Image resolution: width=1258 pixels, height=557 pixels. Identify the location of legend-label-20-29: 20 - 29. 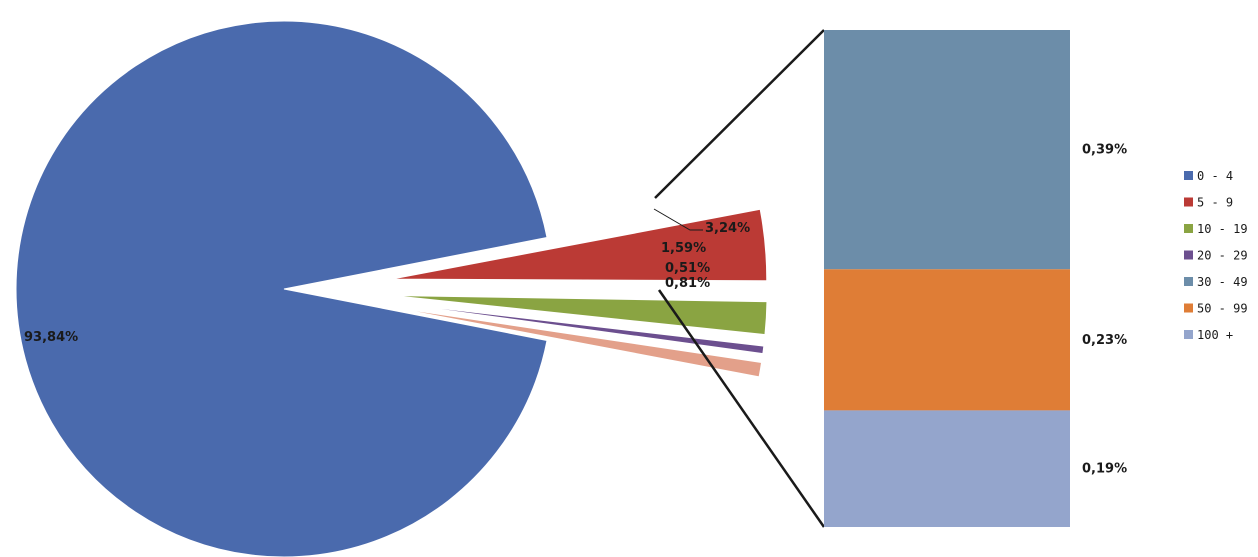
(1222, 256).